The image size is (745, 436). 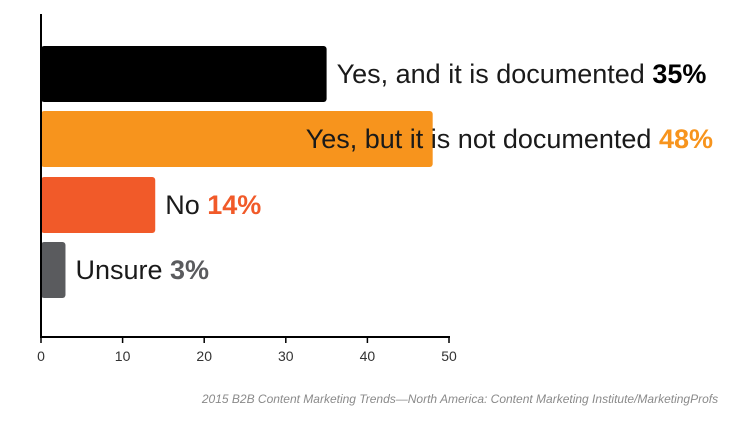 What do you see at coordinates (449, 356) in the screenshot?
I see `x-tick-label: 50` at bounding box center [449, 356].